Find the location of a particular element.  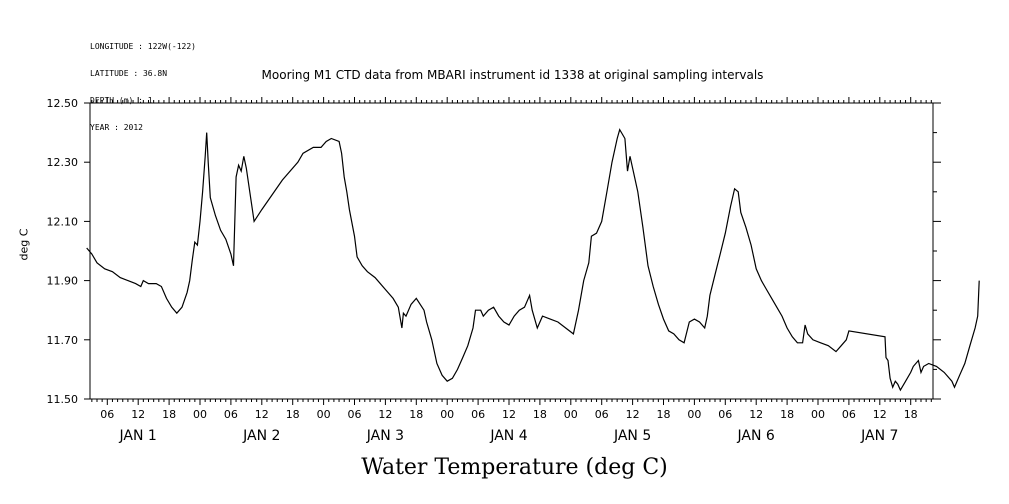

y-tick-label: 12.50 is located at coordinates (63, 103).